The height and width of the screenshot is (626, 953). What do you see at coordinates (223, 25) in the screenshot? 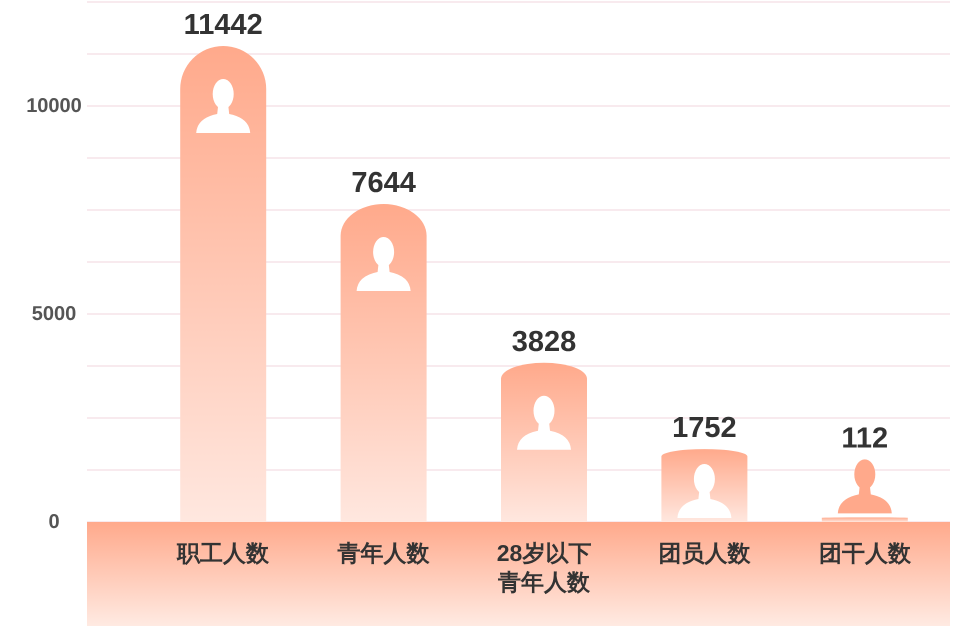
I see `data-label: 11442` at bounding box center [223, 25].